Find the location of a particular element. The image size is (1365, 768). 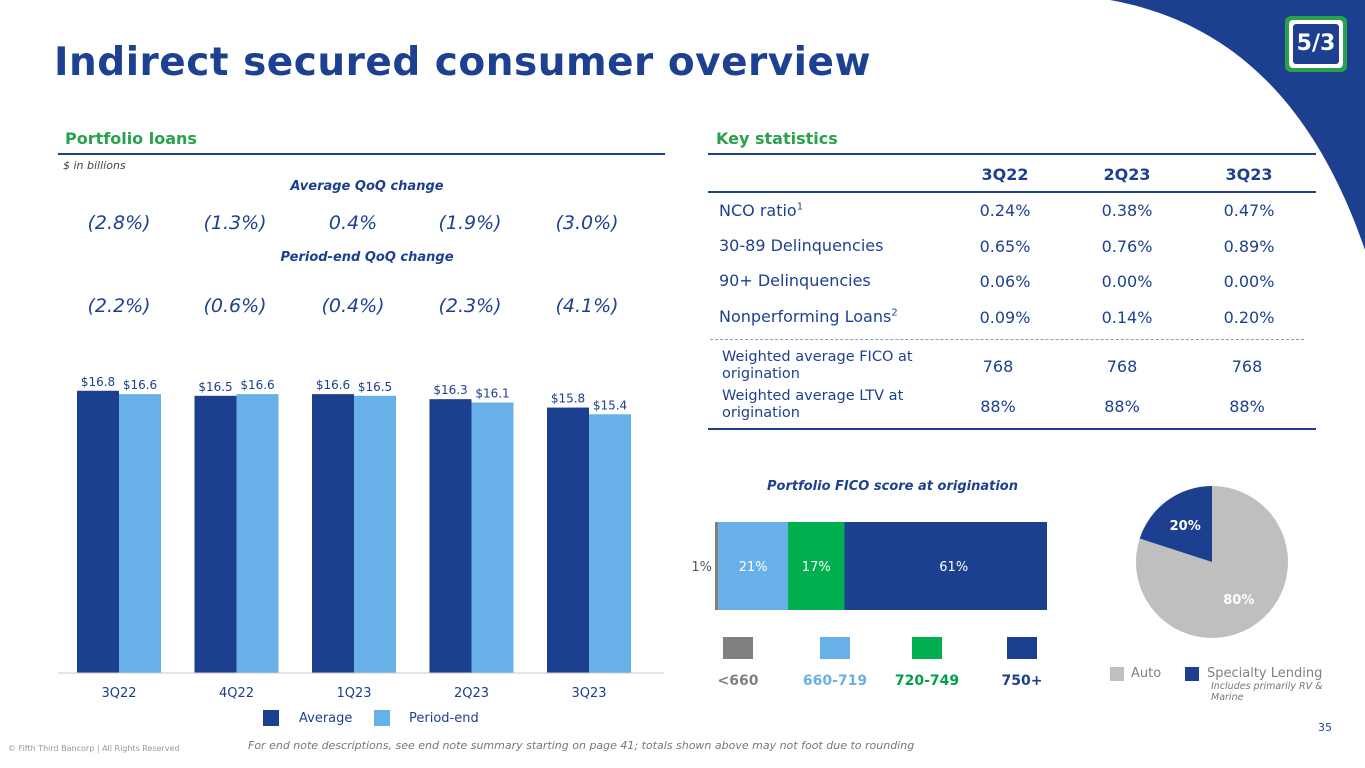

bar-period-end-3Q23 is located at coordinates (610, 543).